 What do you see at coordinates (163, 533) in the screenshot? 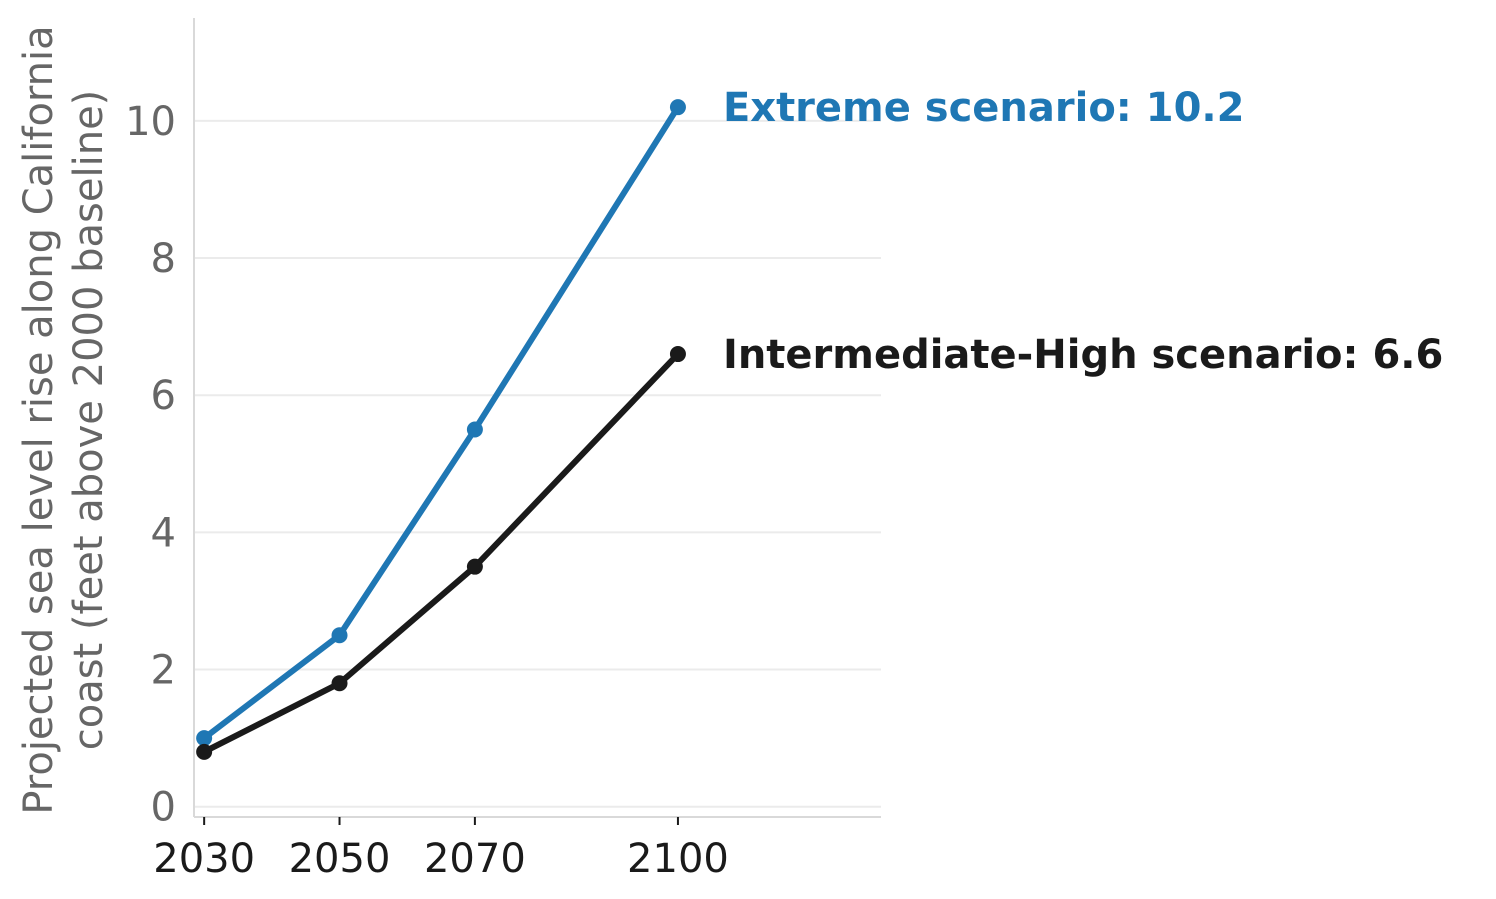
I see `y-tick-label: 4` at bounding box center [163, 533].